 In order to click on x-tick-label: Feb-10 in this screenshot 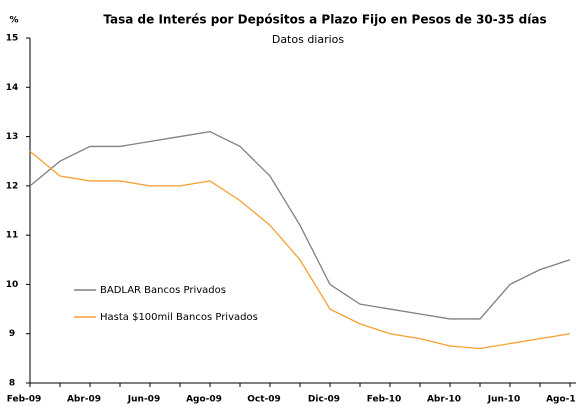, I will do `click(384, 400)`.